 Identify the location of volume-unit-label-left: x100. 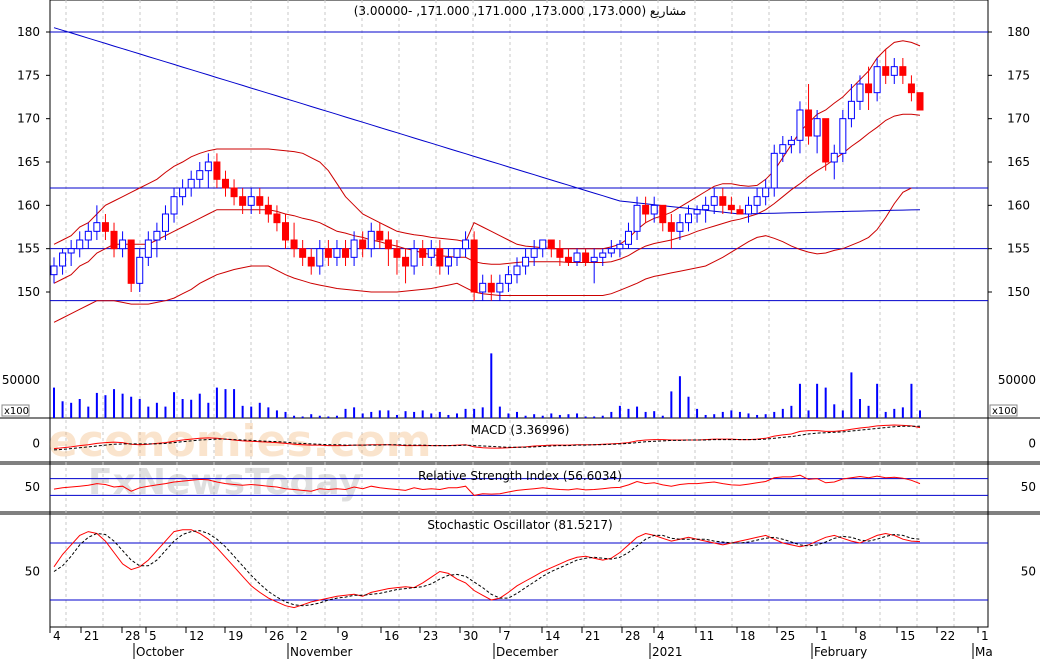
(16, 411).